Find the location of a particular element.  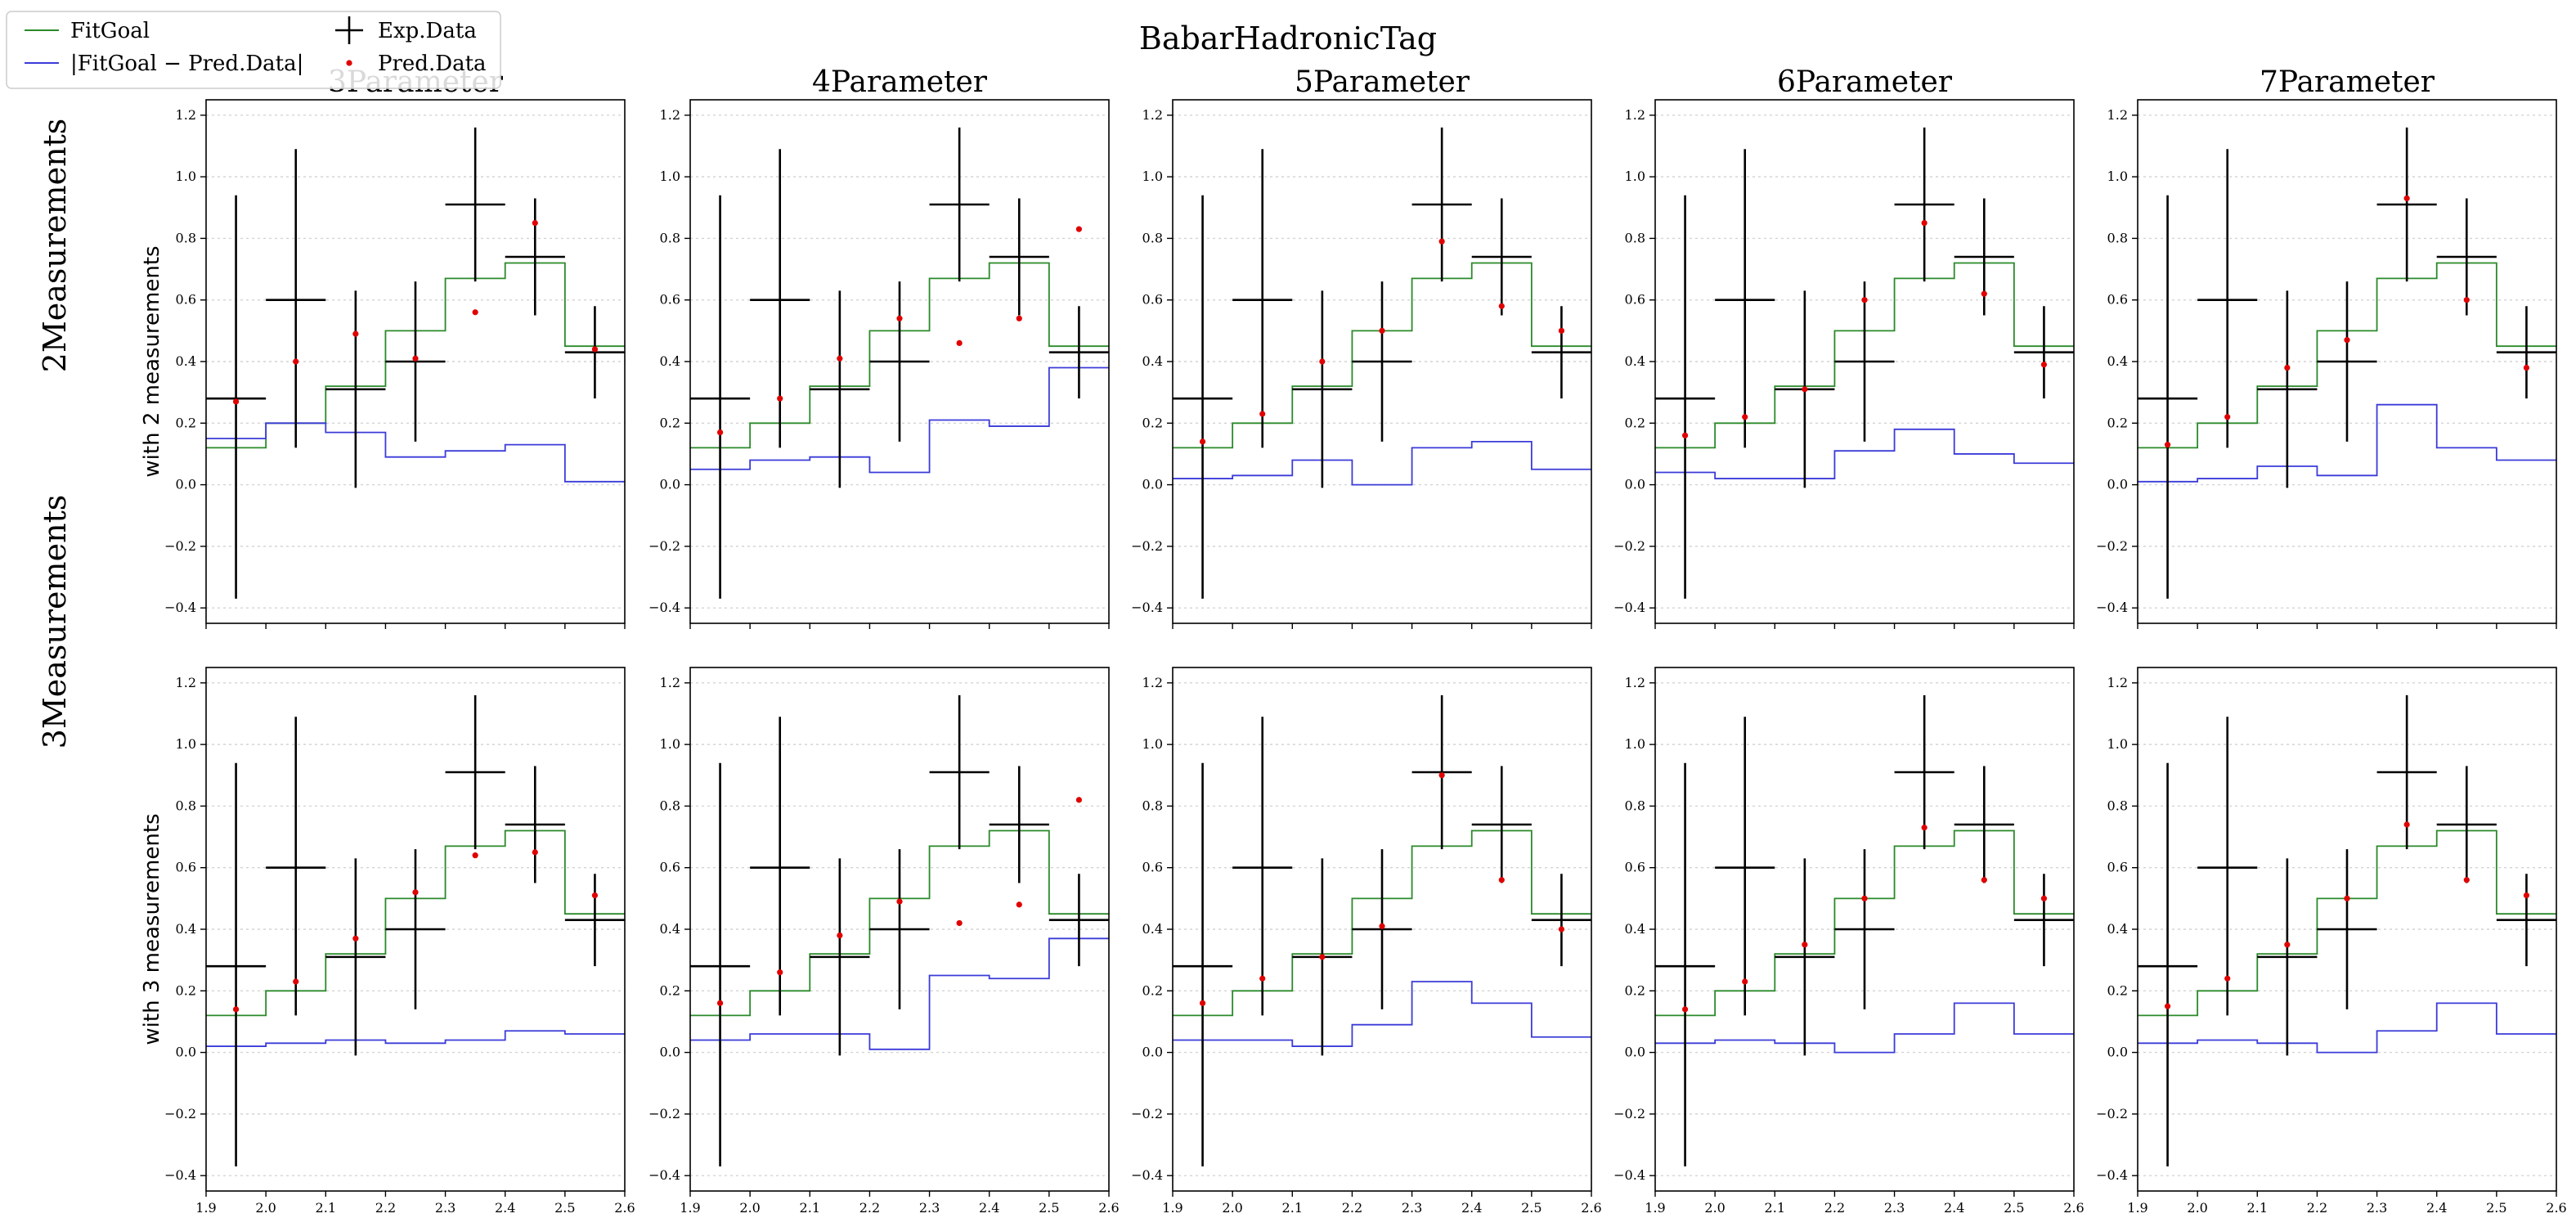

column-title: 7Parameter is located at coordinates (2348, 82).